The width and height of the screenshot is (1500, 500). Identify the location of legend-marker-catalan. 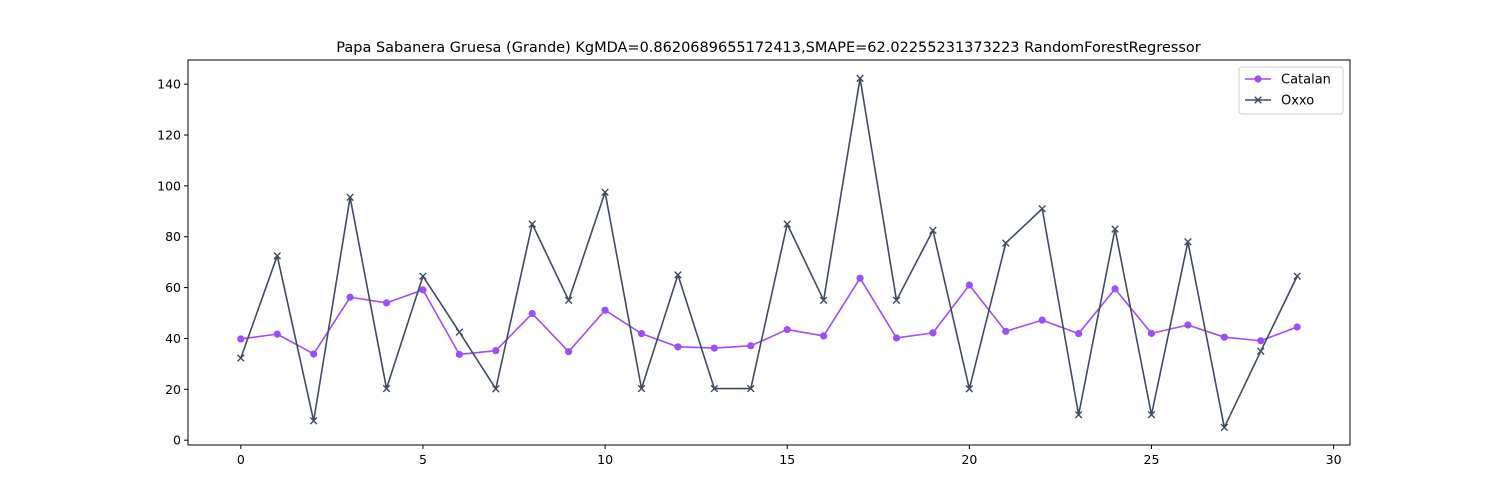
(1258, 79).